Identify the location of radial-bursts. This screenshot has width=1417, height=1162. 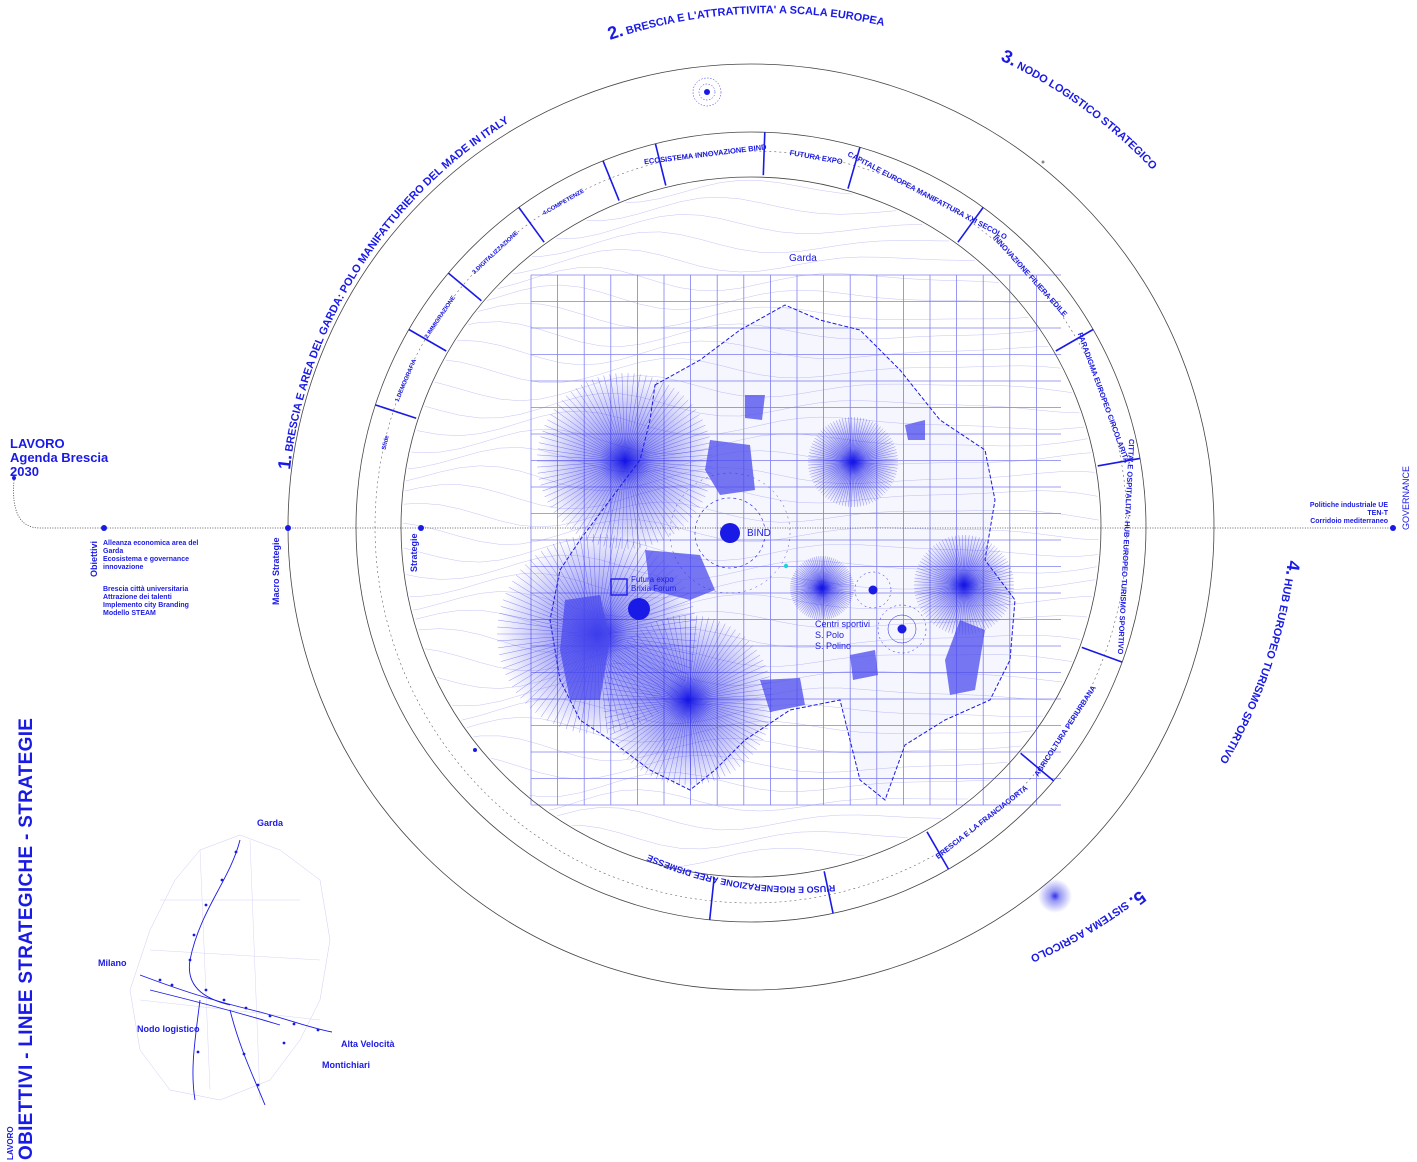
(755, 579).